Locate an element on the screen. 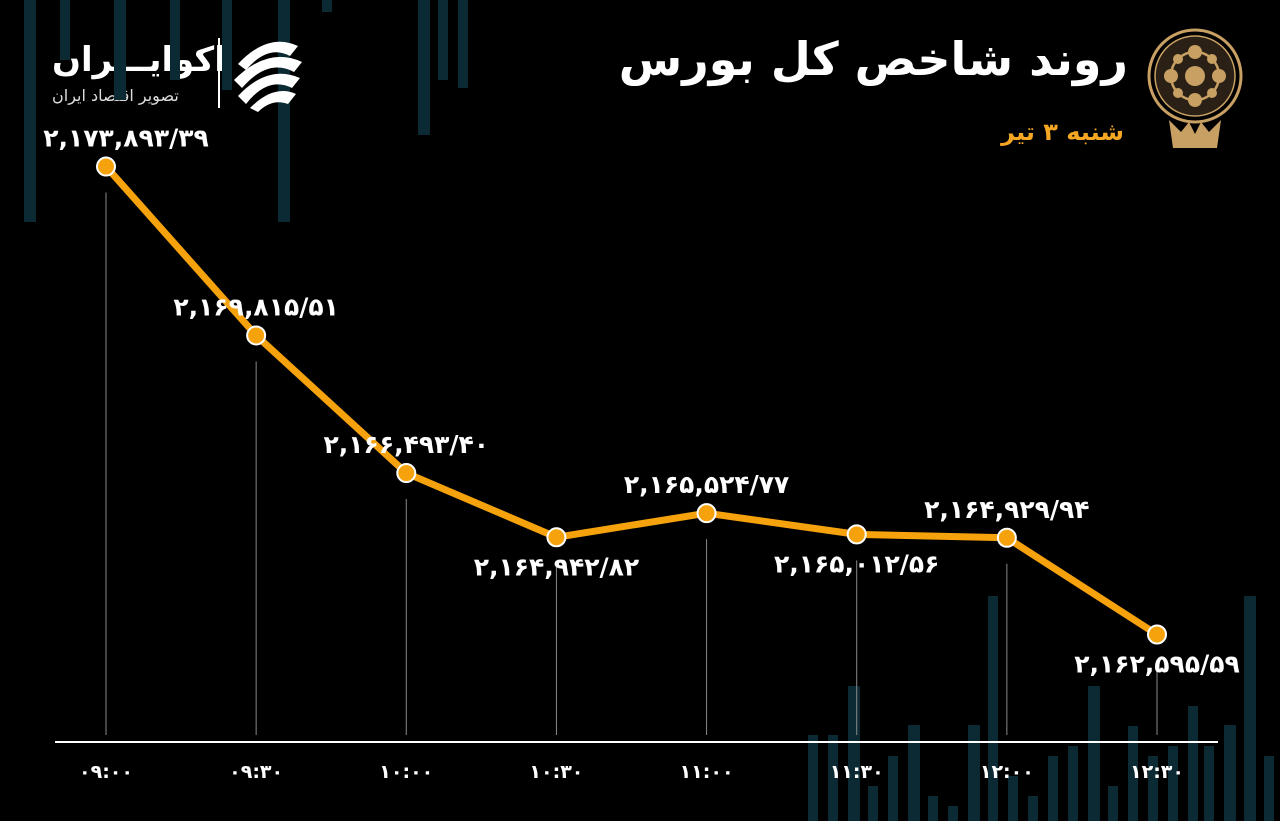  x-tick-label: ۰۹:۳۰ is located at coordinates (256, 772).